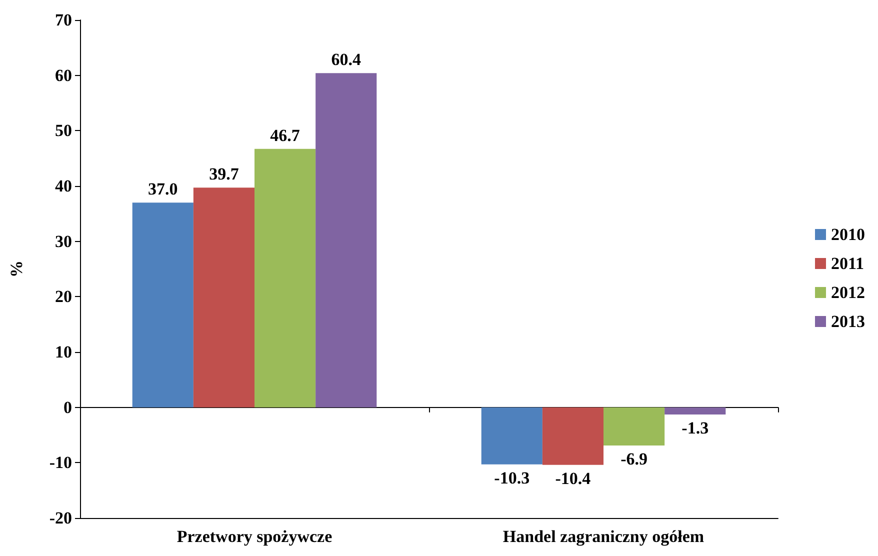 This screenshot has height=556, width=878. Describe the element at coordinates (63, 130) in the screenshot. I see `y-tick-label: 50` at that location.